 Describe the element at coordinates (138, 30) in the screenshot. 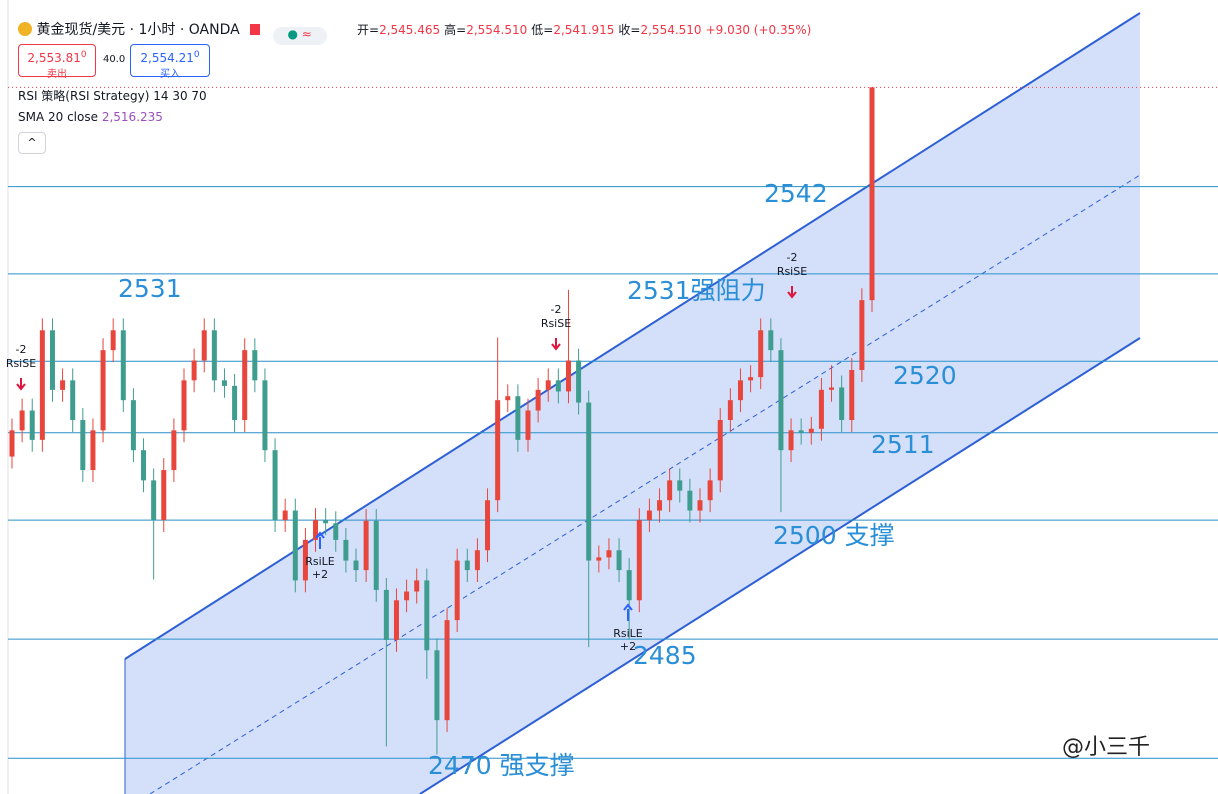

I see `symbol-title: 黄金现货/美元 · 1小时 · OANDA` at that location.